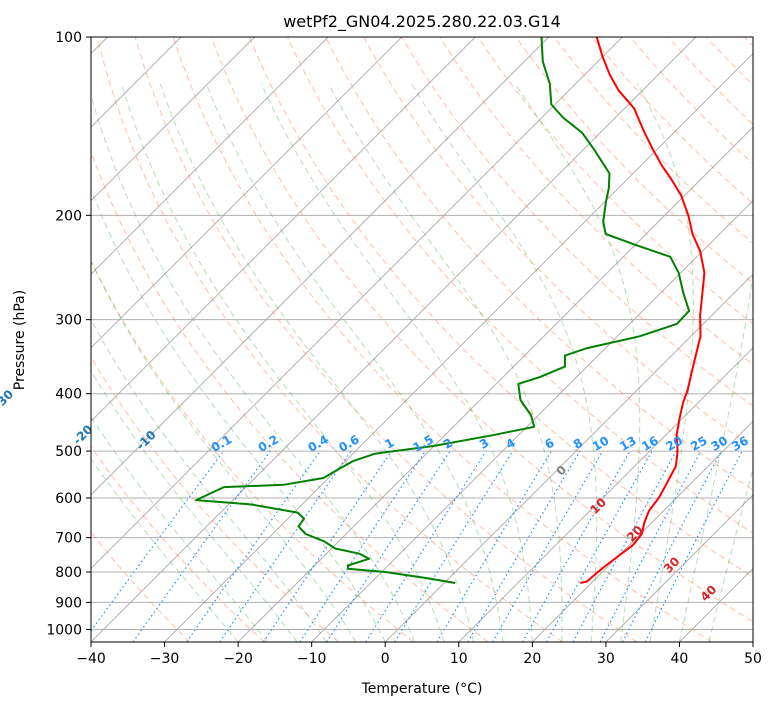 Image resolution: width=775 pixels, height=708 pixels. What do you see at coordinates (68, 499) in the screenshot?
I see `y-tick-label: 600` at bounding box center [68, 499].